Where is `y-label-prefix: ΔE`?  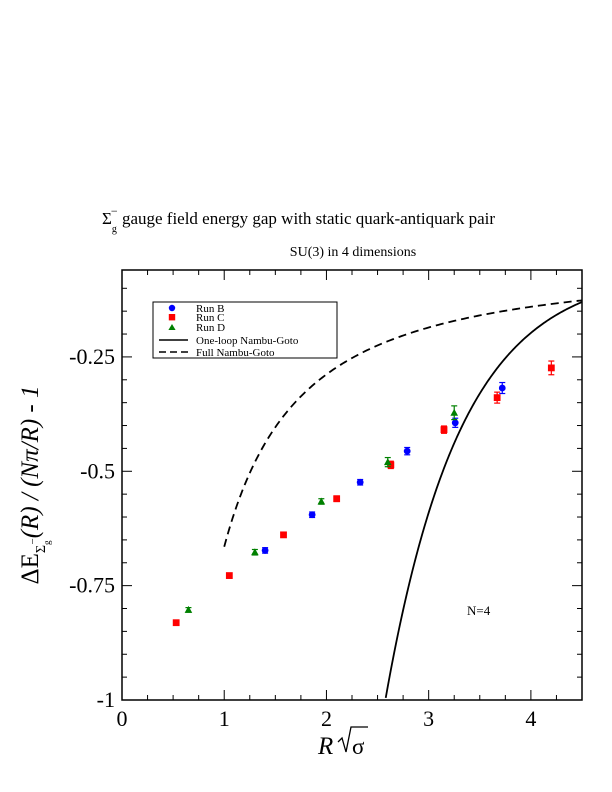 y-label-prefix: ΔE is located at coordinates (30, 568).